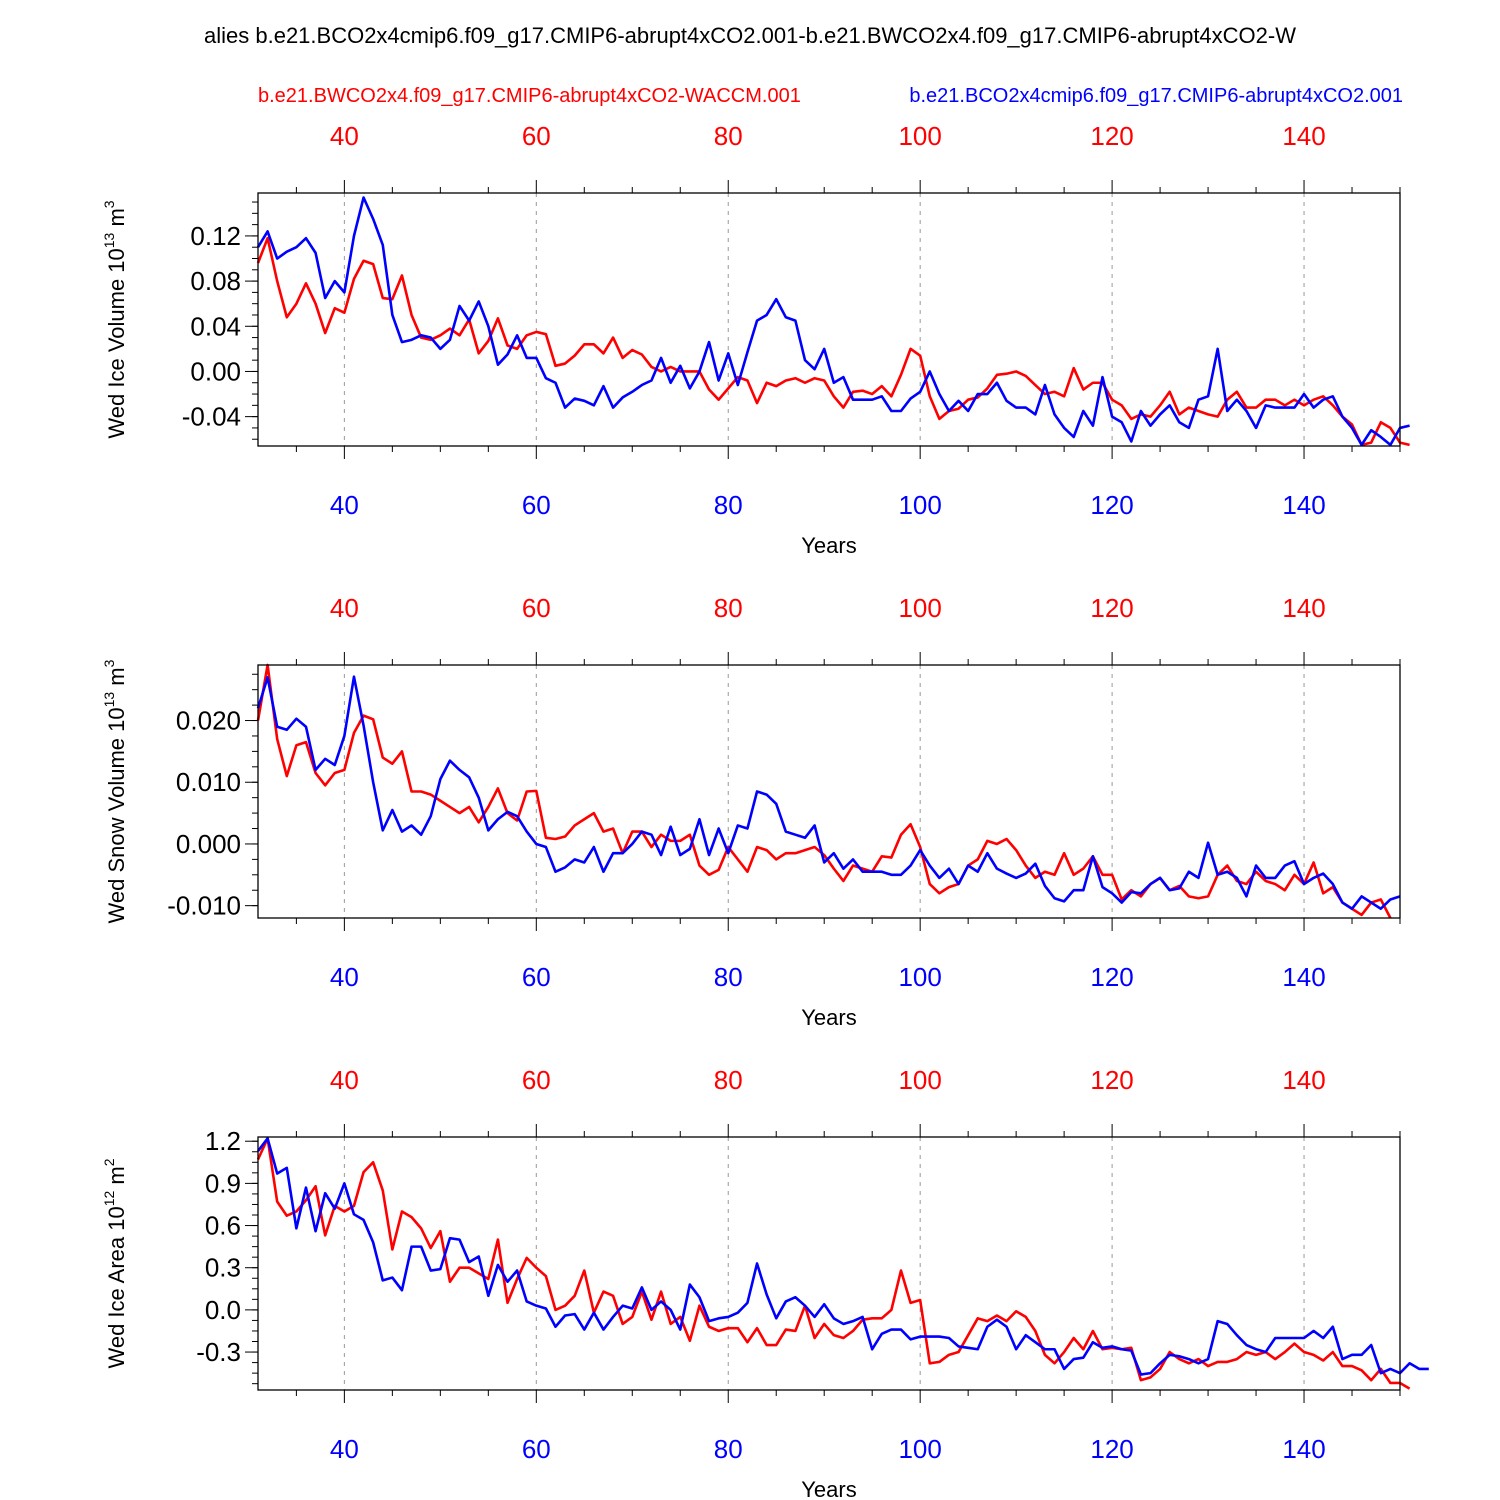  I want to click on y-tick-label: 0.12, so click(215, 236).